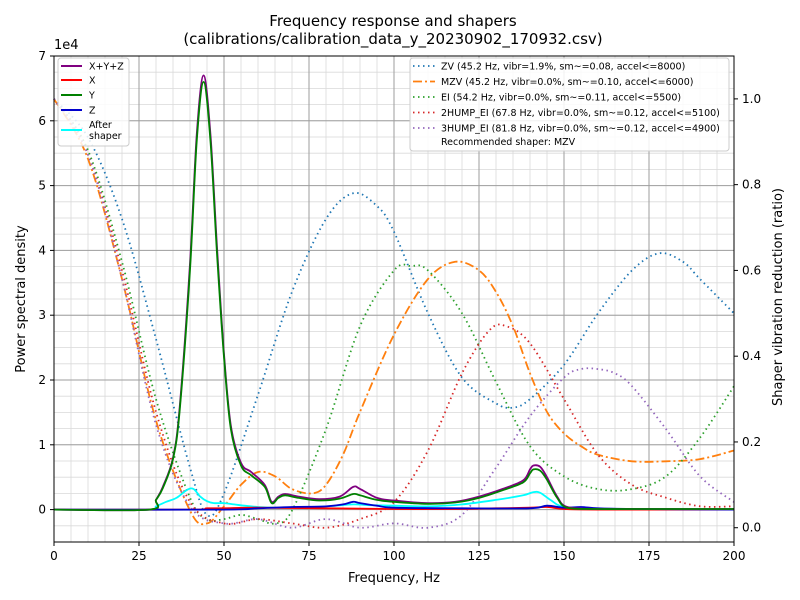  What do you see at coordinates (66, 45) in the screenshot?
I see `offset-text: 1e4` at bounding box center [66, 45].